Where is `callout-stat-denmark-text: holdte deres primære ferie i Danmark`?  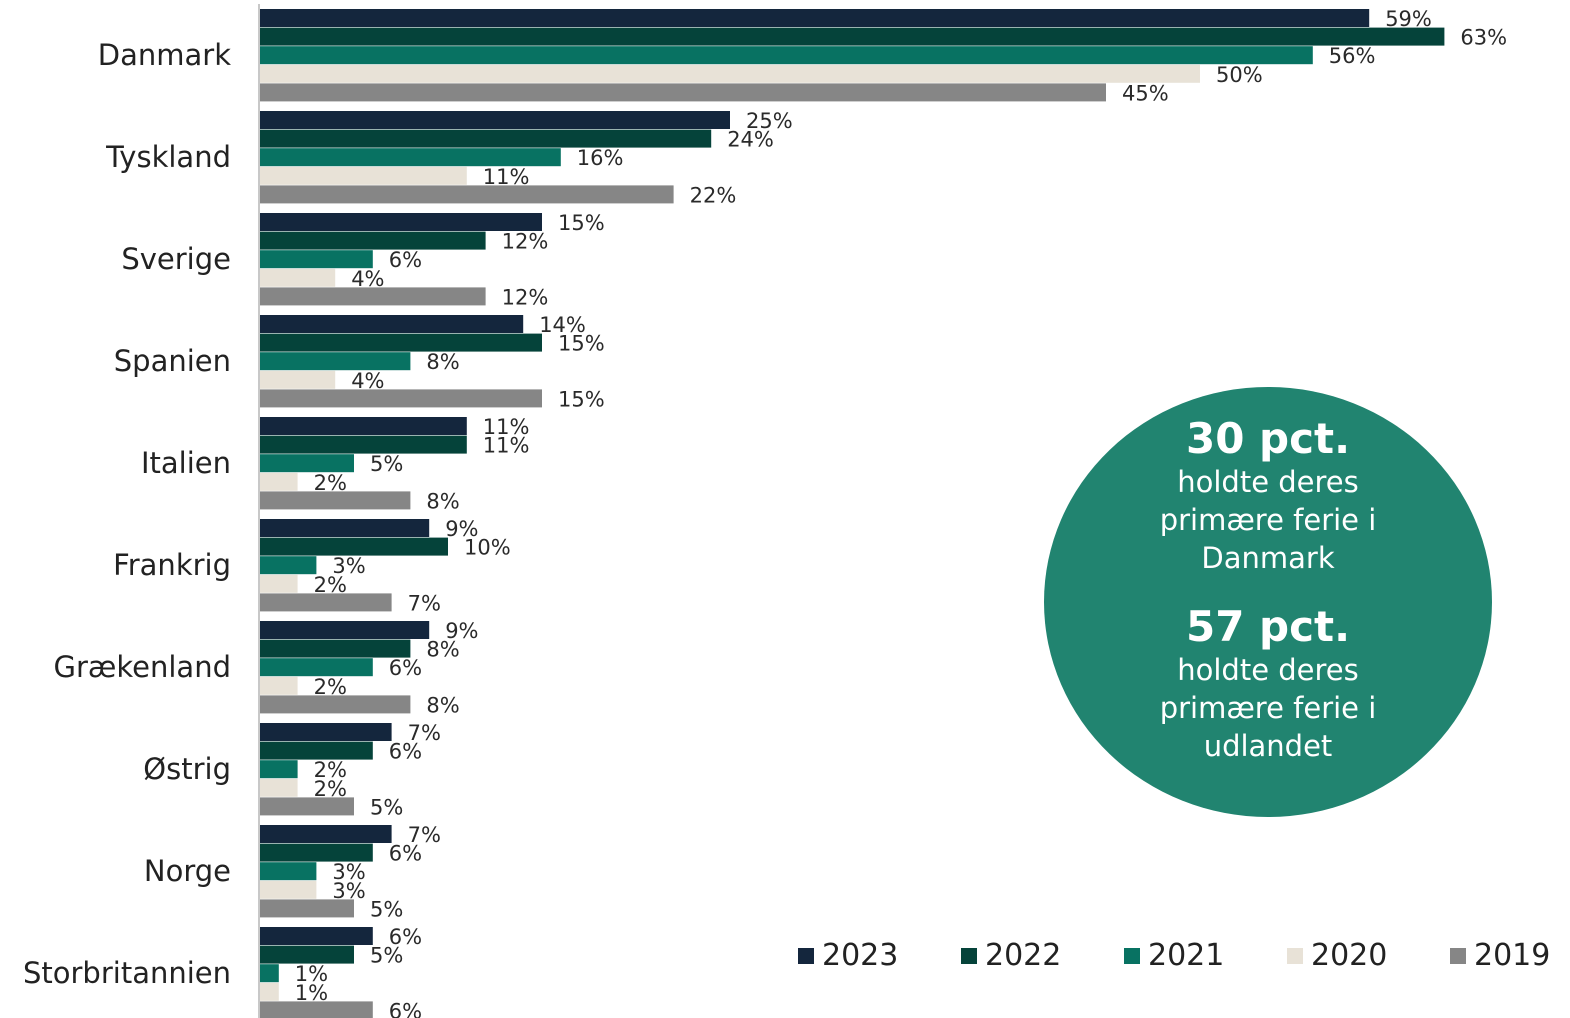
callout-stat-denmark-text: holdte deres primære ferie i Danmark is located at coordinates (1268, 520).